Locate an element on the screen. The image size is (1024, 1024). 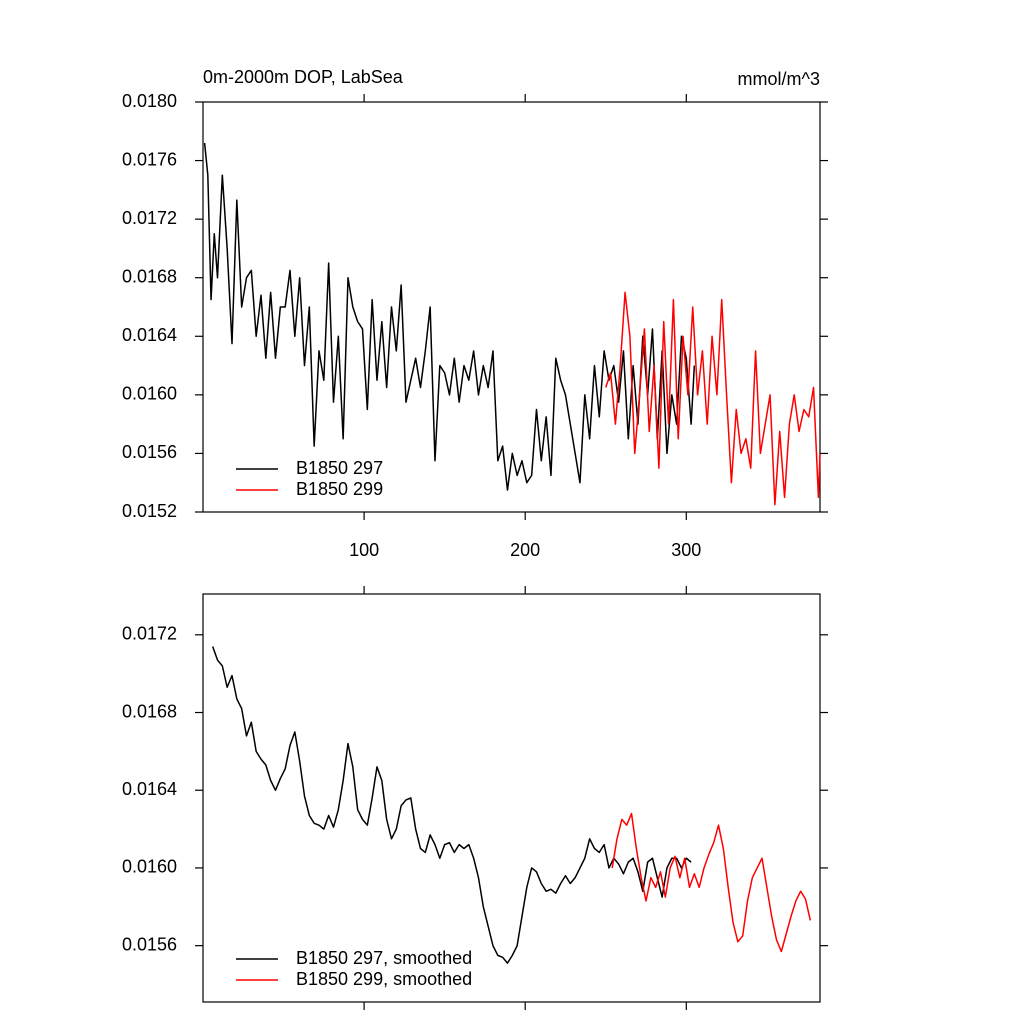
x-tick-label: 300 is located at coordinates (686, 550).